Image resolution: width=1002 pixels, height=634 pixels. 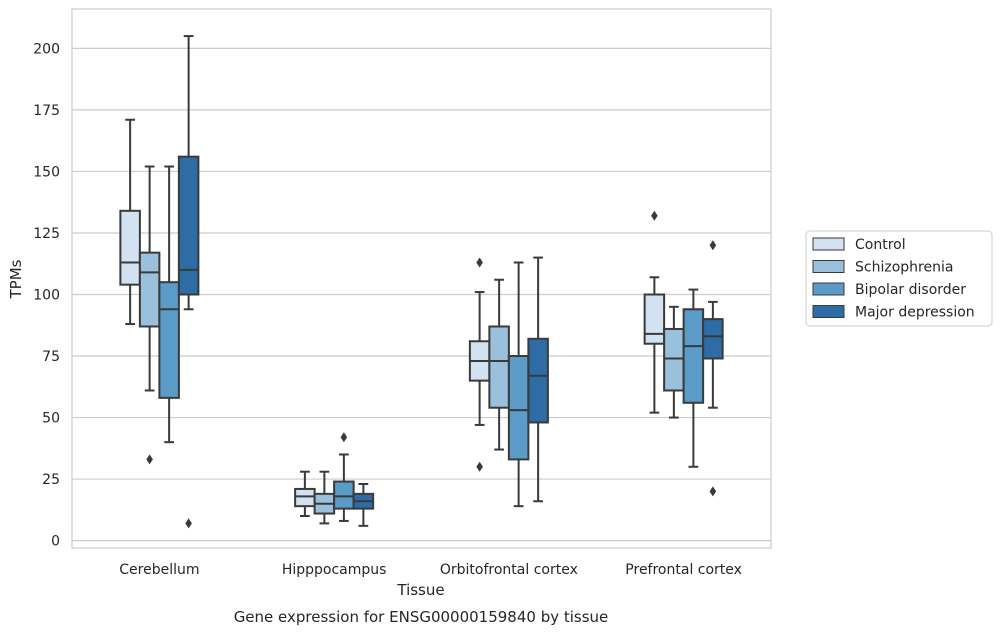 I want to click on y-tick-labels: 0 25 50 75 100 125 150 175 200, so click(x=46, y=295).